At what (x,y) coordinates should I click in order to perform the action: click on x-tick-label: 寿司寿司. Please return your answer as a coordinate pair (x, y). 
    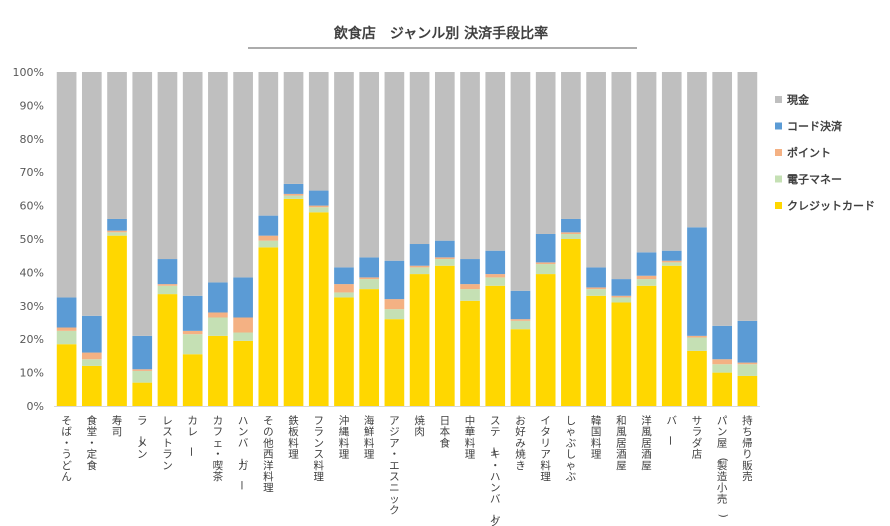
    Looking at the image, I should click on (117, 426).